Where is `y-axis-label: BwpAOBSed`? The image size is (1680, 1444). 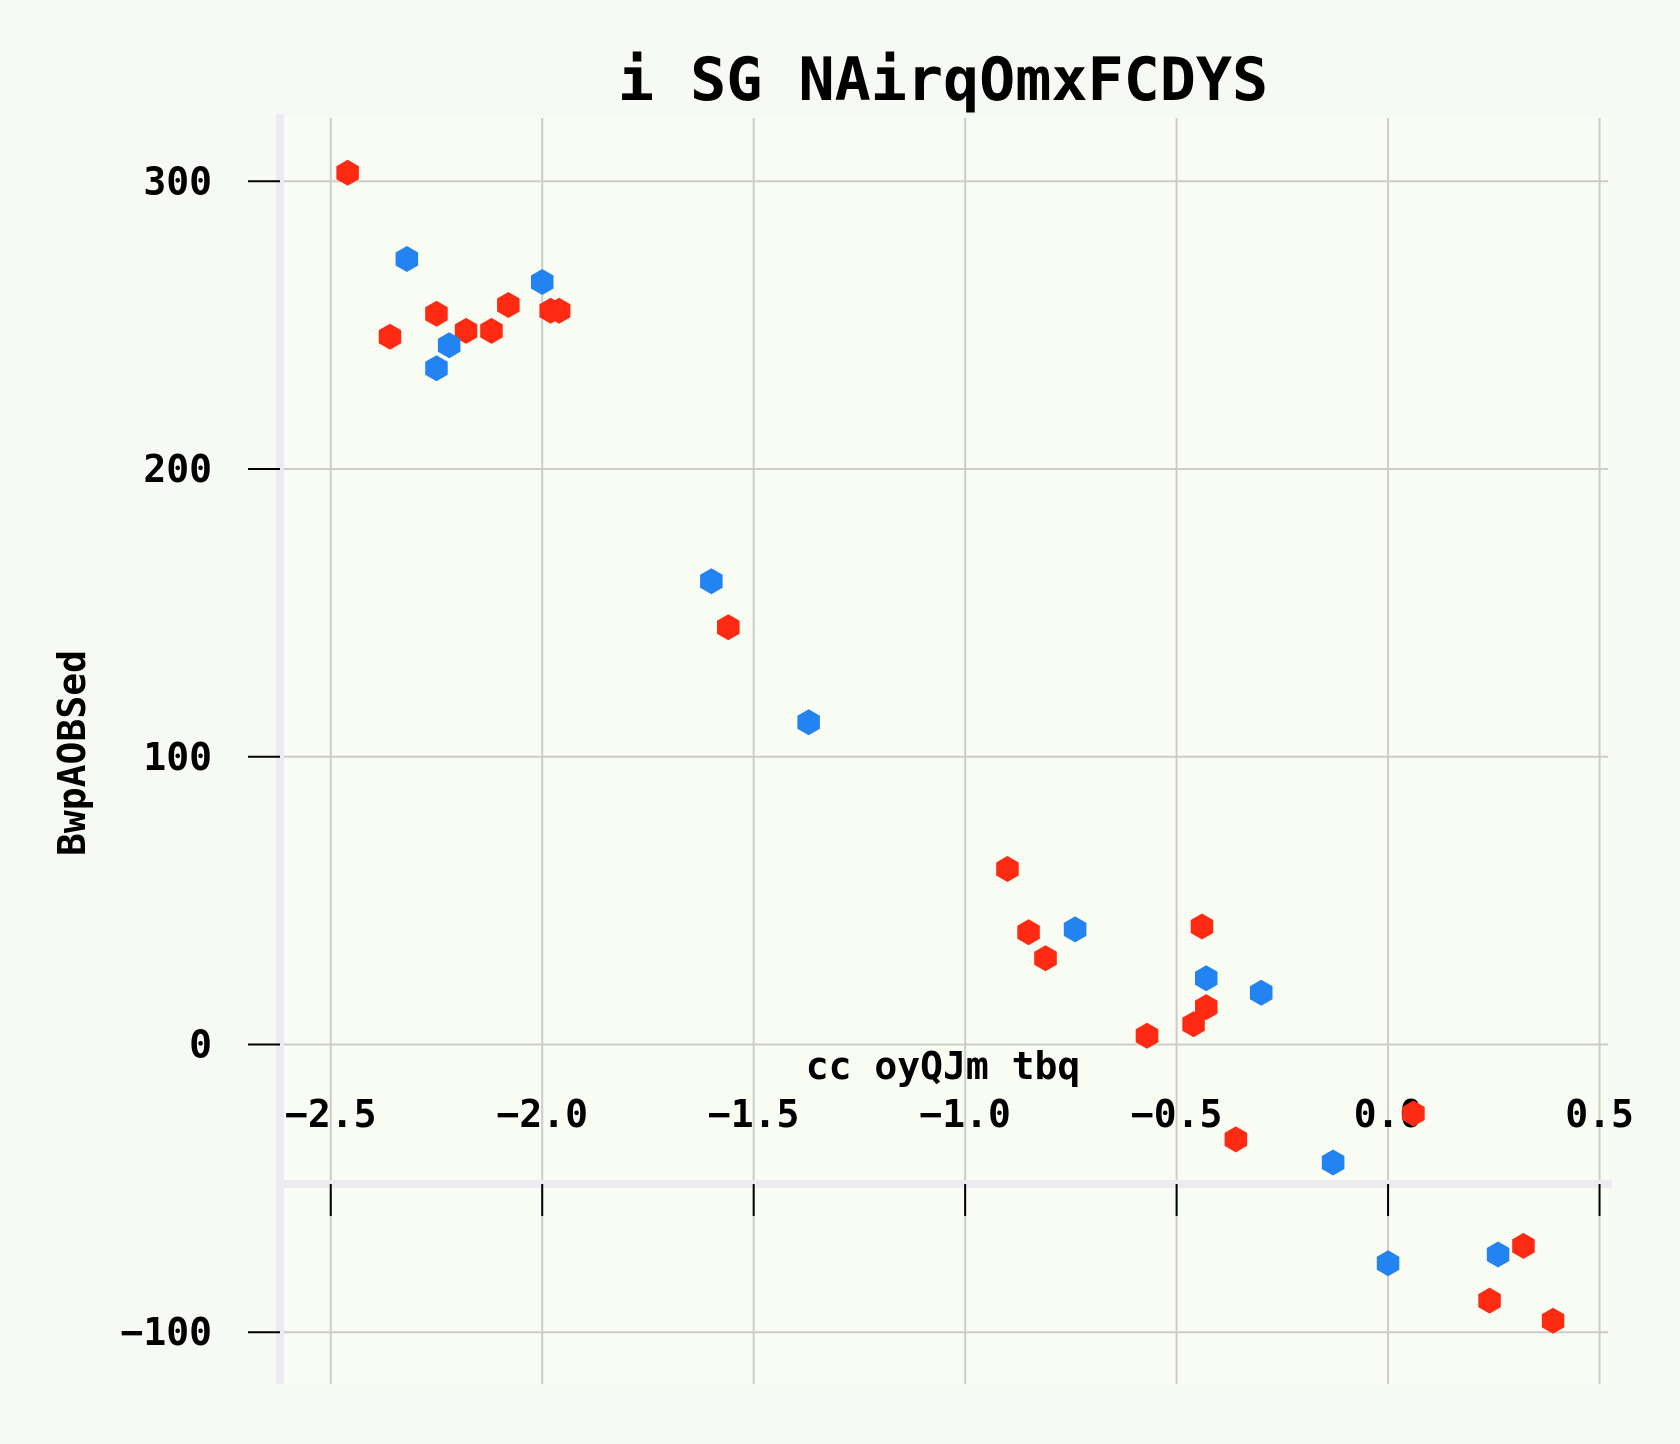 y-axis-label: BwpAOBSed is located at coordinates (72, 753).